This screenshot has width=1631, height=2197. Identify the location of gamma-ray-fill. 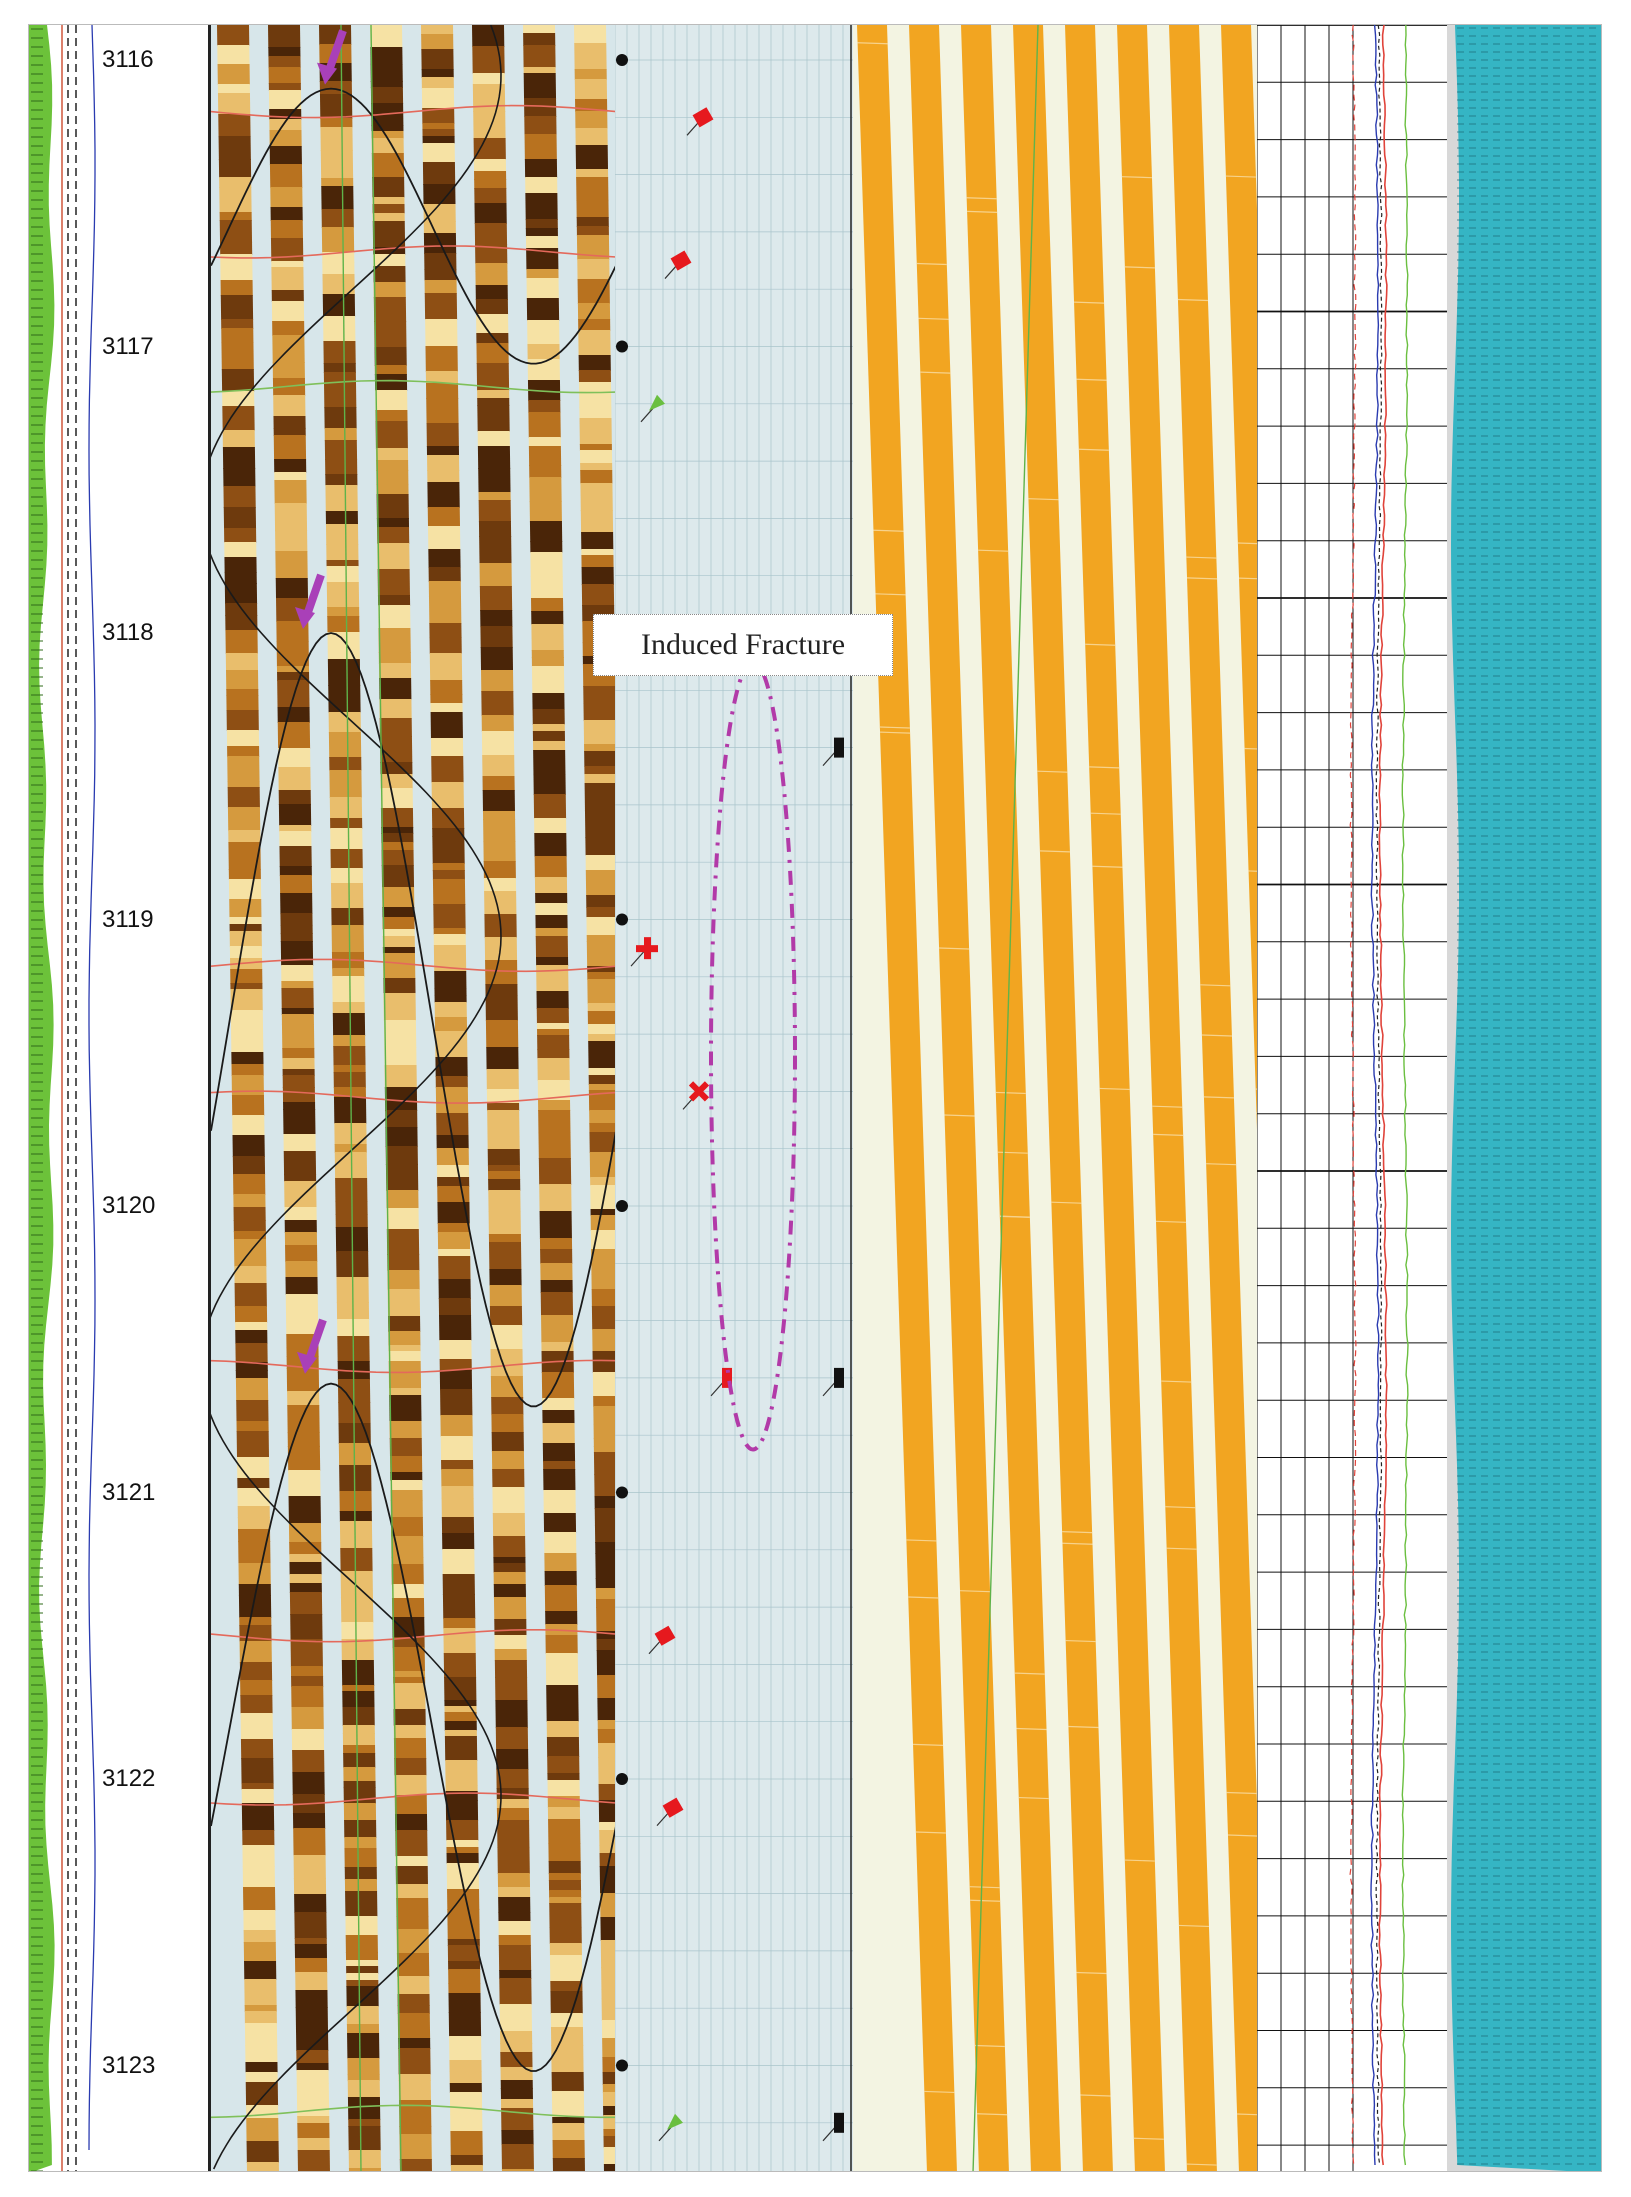
(42, 1098).